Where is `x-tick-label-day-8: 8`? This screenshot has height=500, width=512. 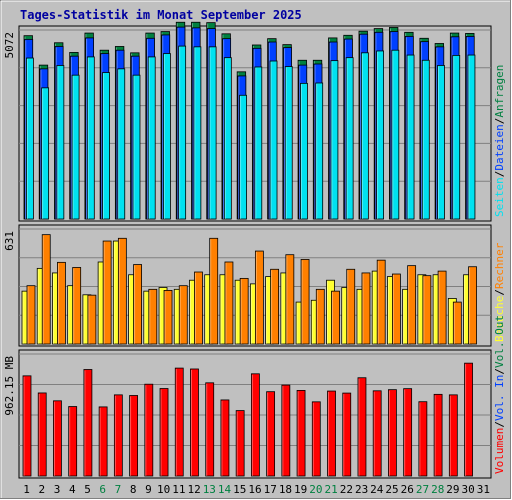 x-tick-label-day-8: 8 is located at coordinates (133, 489).